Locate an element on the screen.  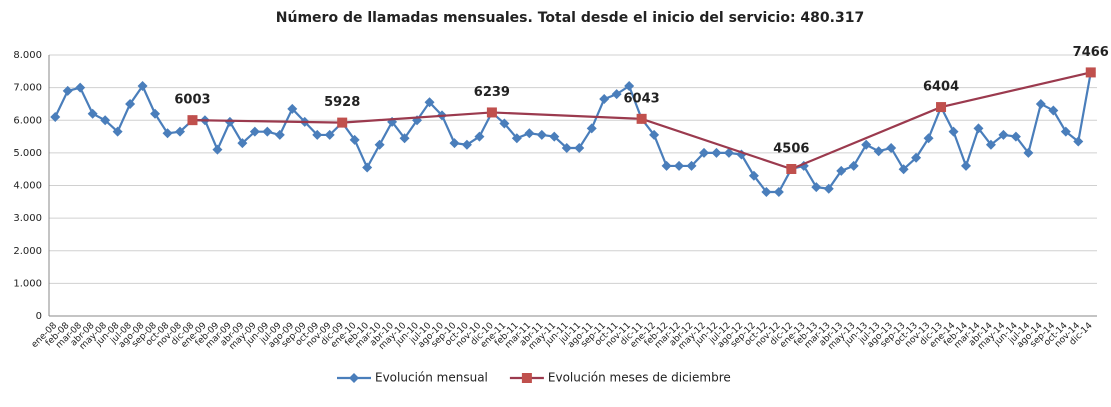
data-label: 7466 is located at coordinates (1091, 52).